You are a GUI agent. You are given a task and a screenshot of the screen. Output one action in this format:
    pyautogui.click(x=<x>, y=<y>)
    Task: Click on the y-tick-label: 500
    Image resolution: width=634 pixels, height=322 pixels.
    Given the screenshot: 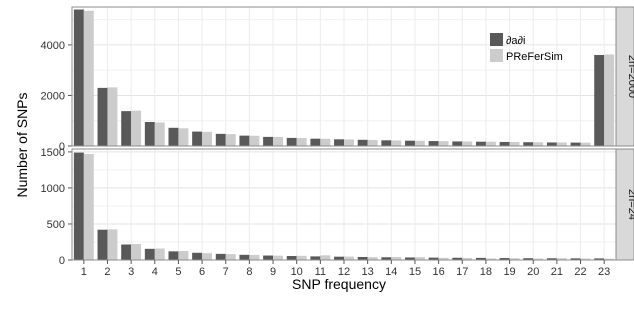 What is the action you would take?
    pyautogui.click(x=56, y=225)
    